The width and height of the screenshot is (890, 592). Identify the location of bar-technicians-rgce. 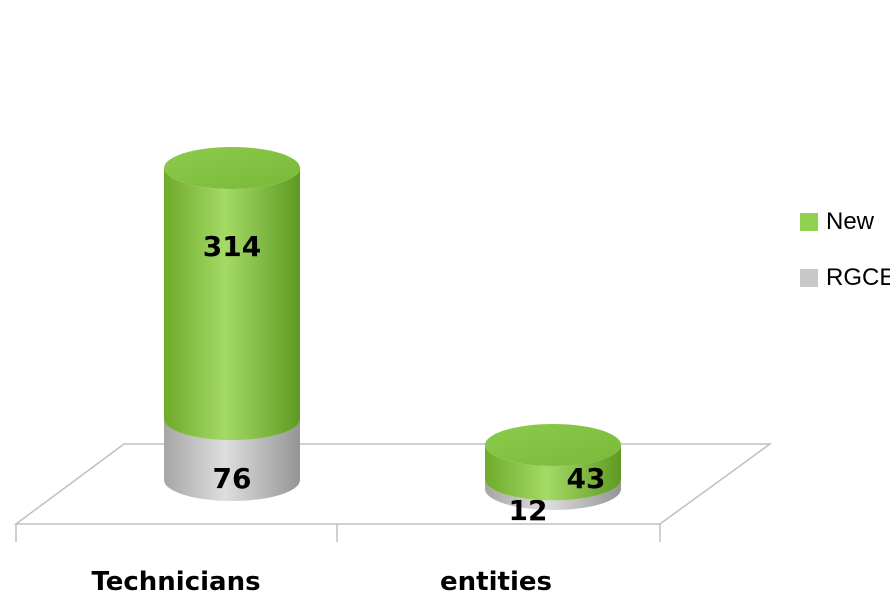
(232, 460).